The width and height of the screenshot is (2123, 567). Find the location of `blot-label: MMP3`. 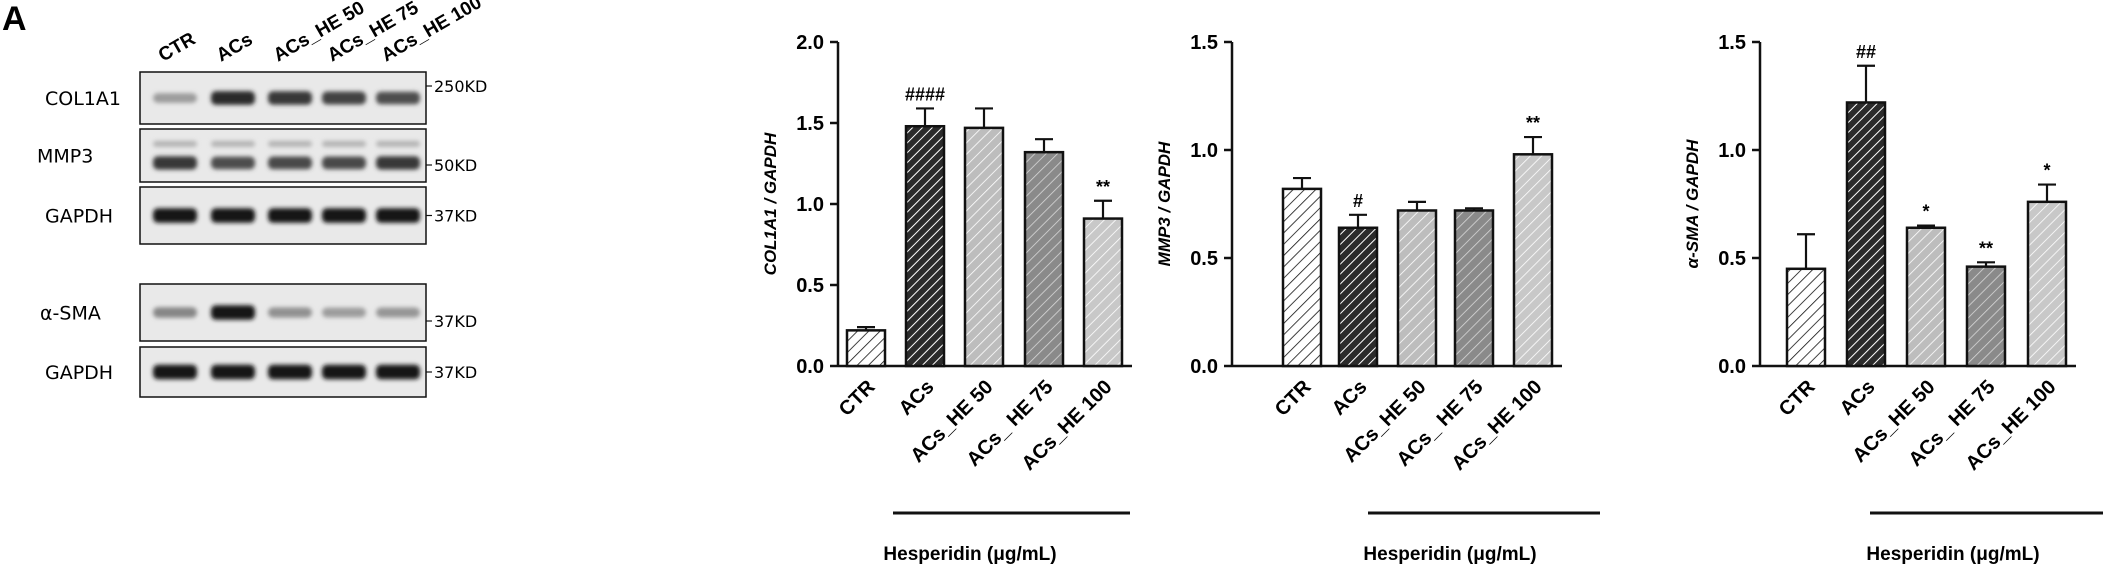

blot-label: MMP3 is located at coordinates (65, 157).